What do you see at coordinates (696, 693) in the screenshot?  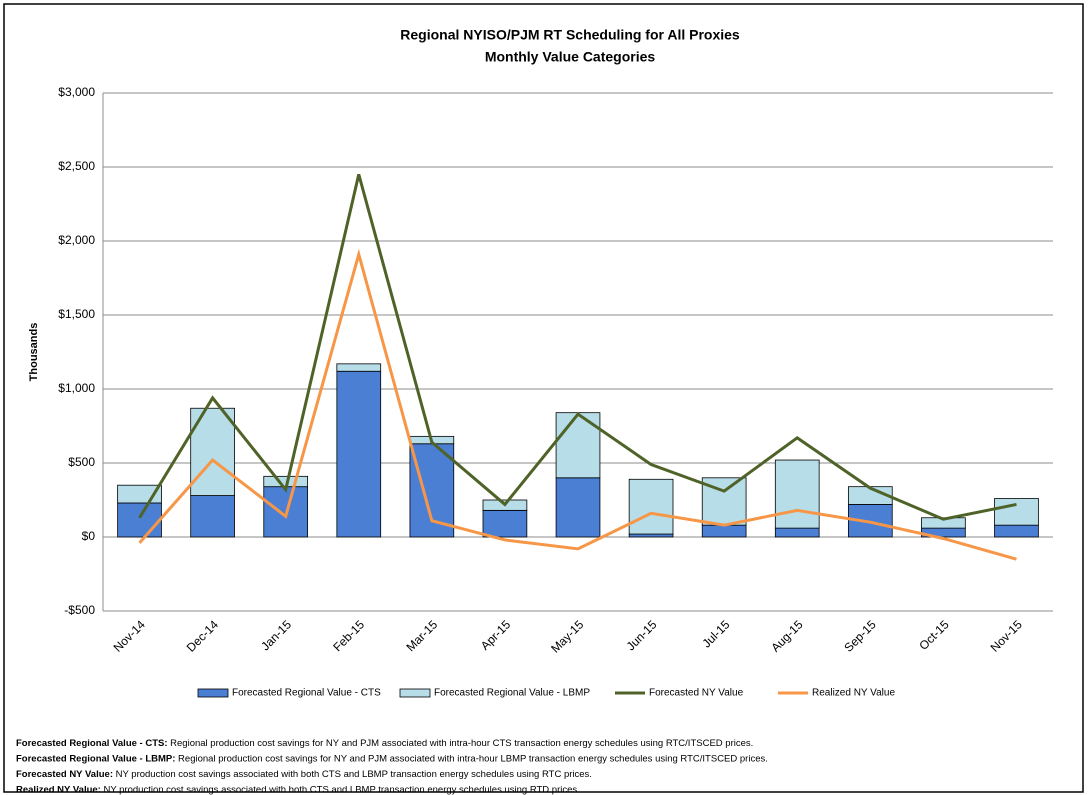 I see `legend-label: Forecasted NY Value` at bounding box center [696, 693].